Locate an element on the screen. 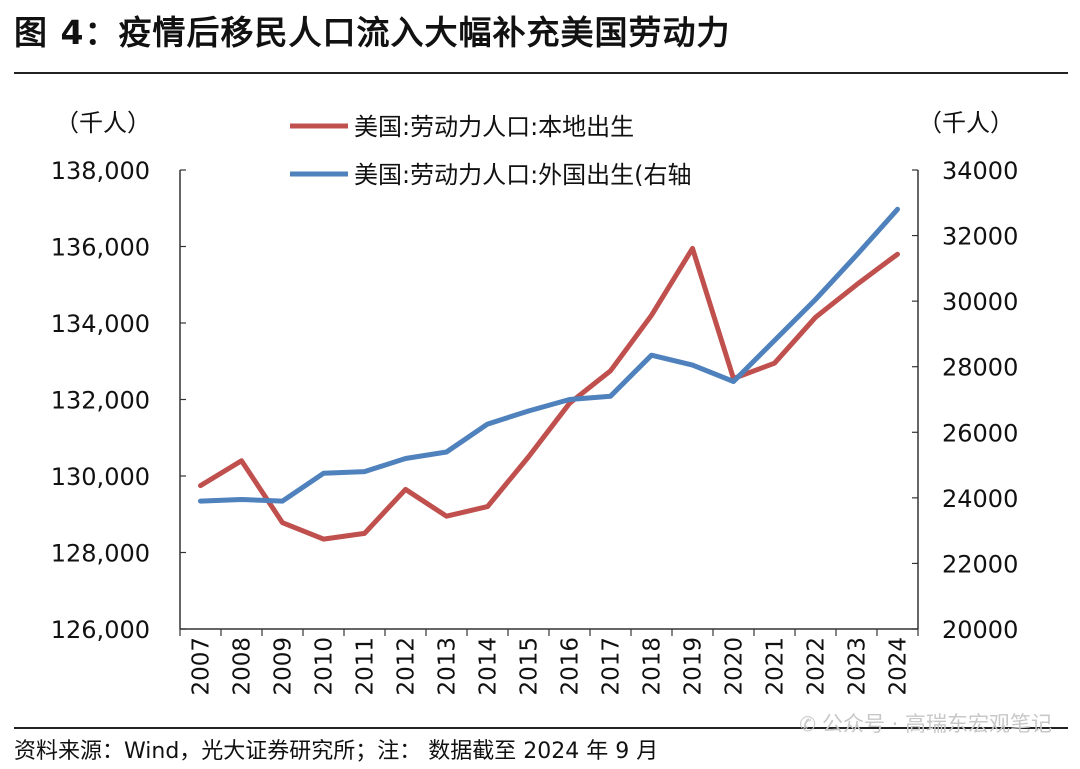 The width and height of the screenshot is (1080, 769). right-tick-label: 20000 is located at coordinates (980, 630).